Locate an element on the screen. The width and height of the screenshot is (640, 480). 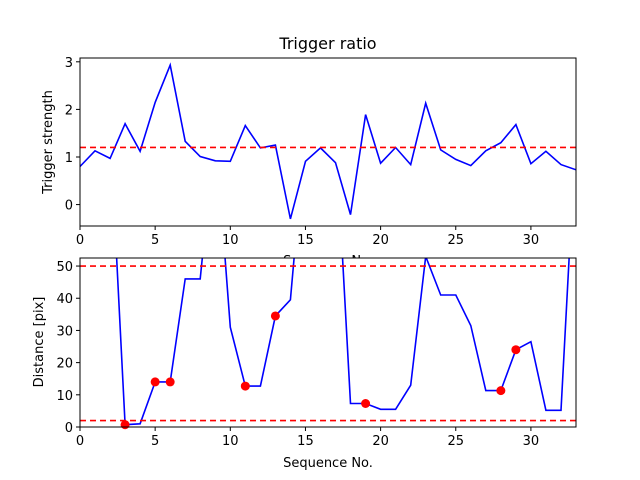
chart-title: Trigger ratio is located at coordinates (327, 43).